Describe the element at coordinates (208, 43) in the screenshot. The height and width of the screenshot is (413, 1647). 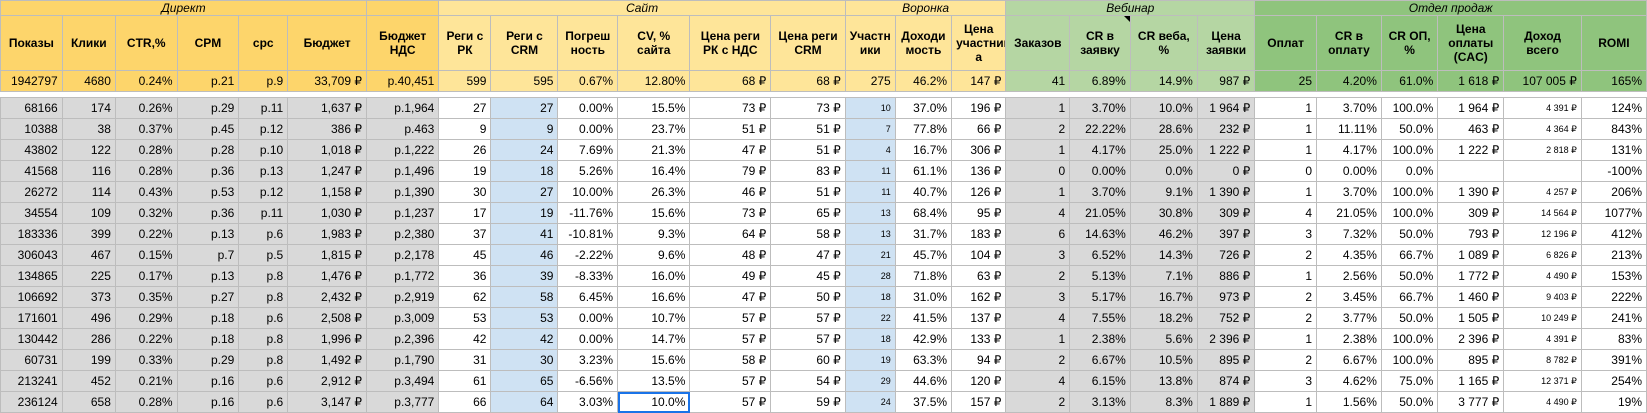
I see `column-header-cell: CPM` at that location.